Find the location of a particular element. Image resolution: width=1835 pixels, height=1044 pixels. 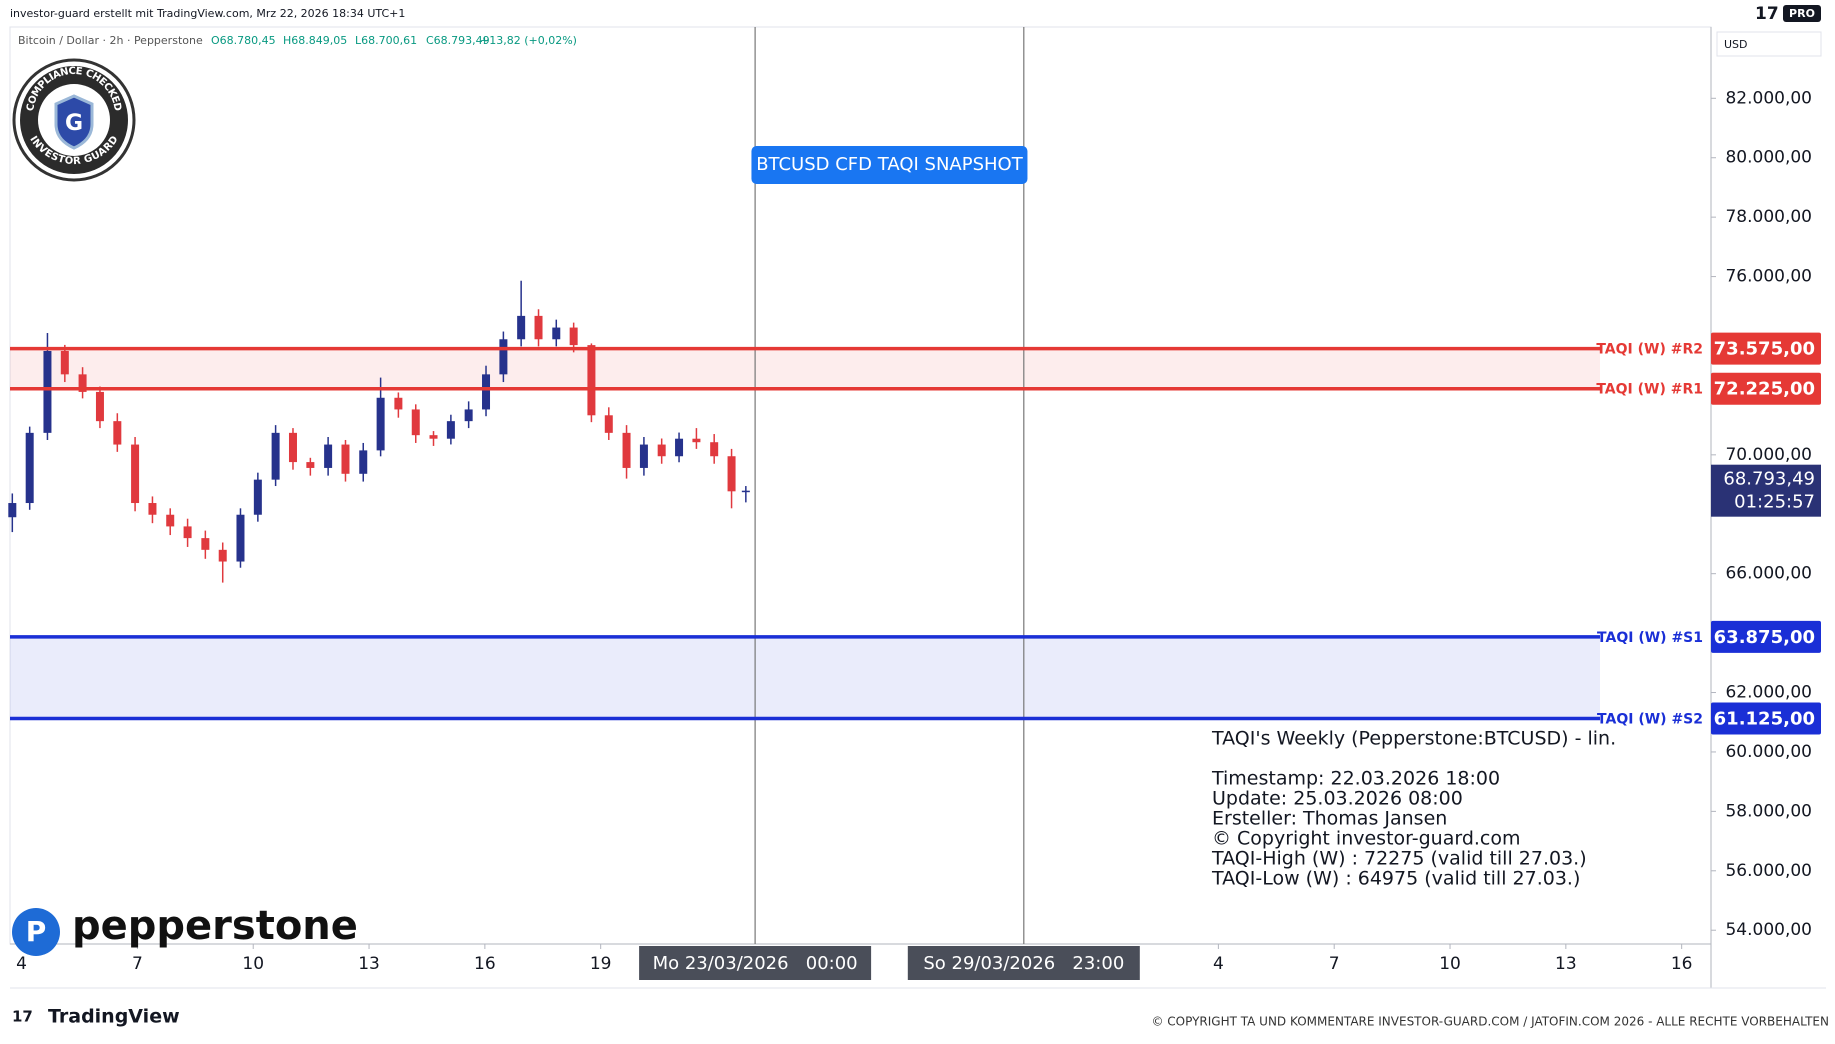

countdown: 01:25:57 is located at coordinates (1774, 502).